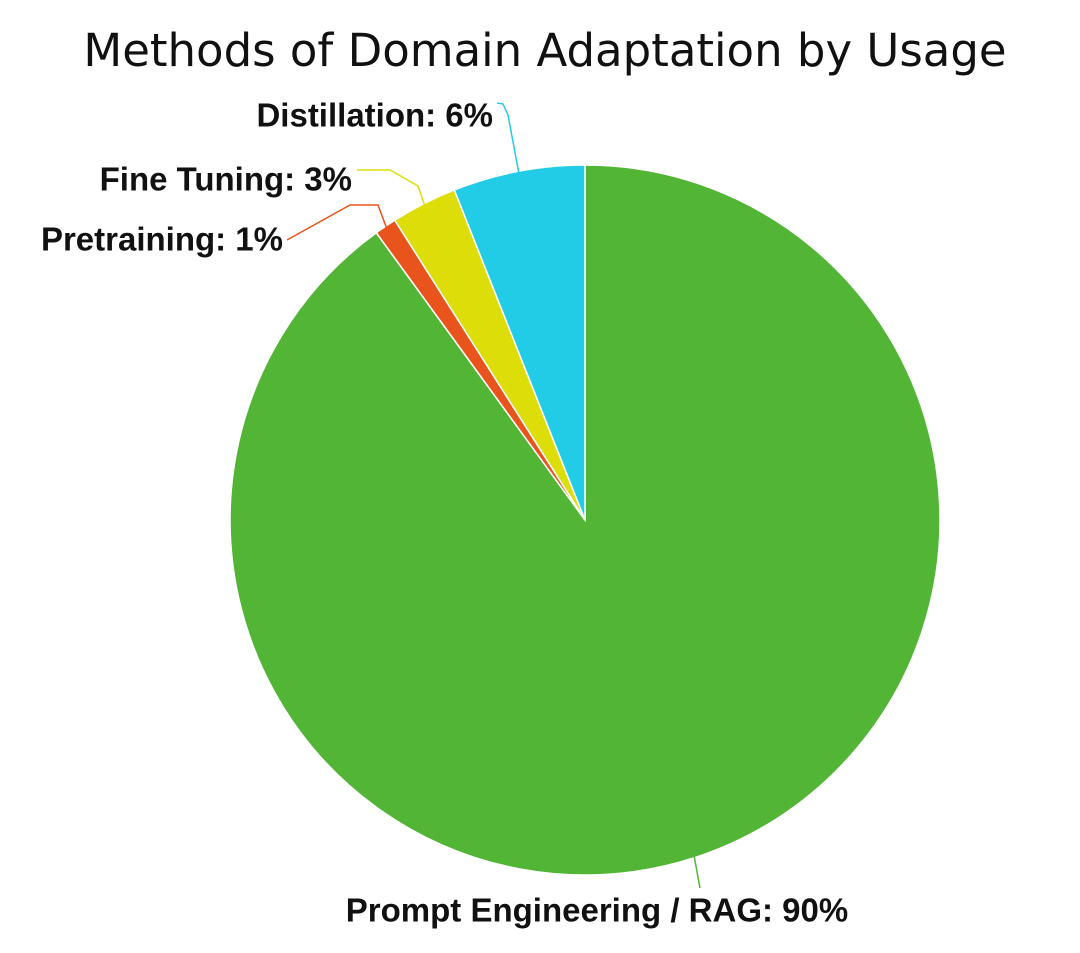 The height and width of the screenshot is (953, 1080). I want to click on slice-label: Distillation: 6%, so click(374, 115).